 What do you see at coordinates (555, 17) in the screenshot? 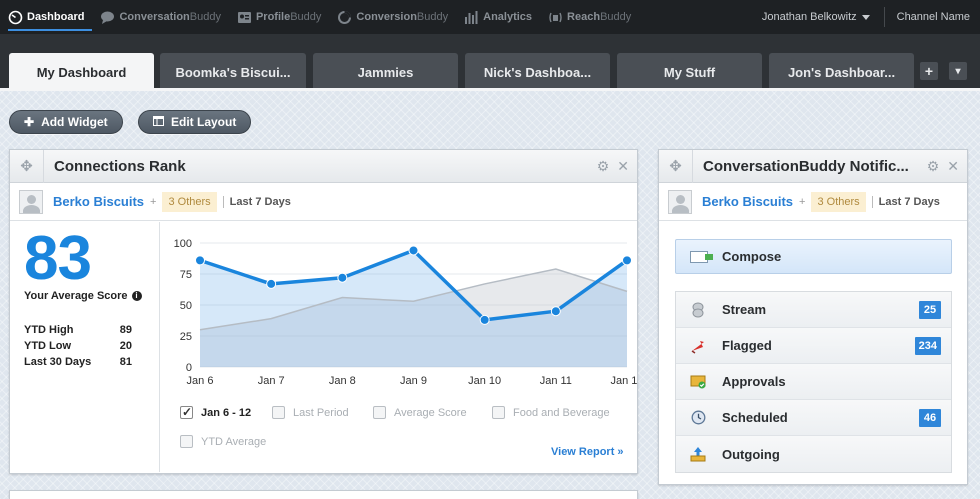
I see `broadcast-icon` at bounding box center [555, 17].